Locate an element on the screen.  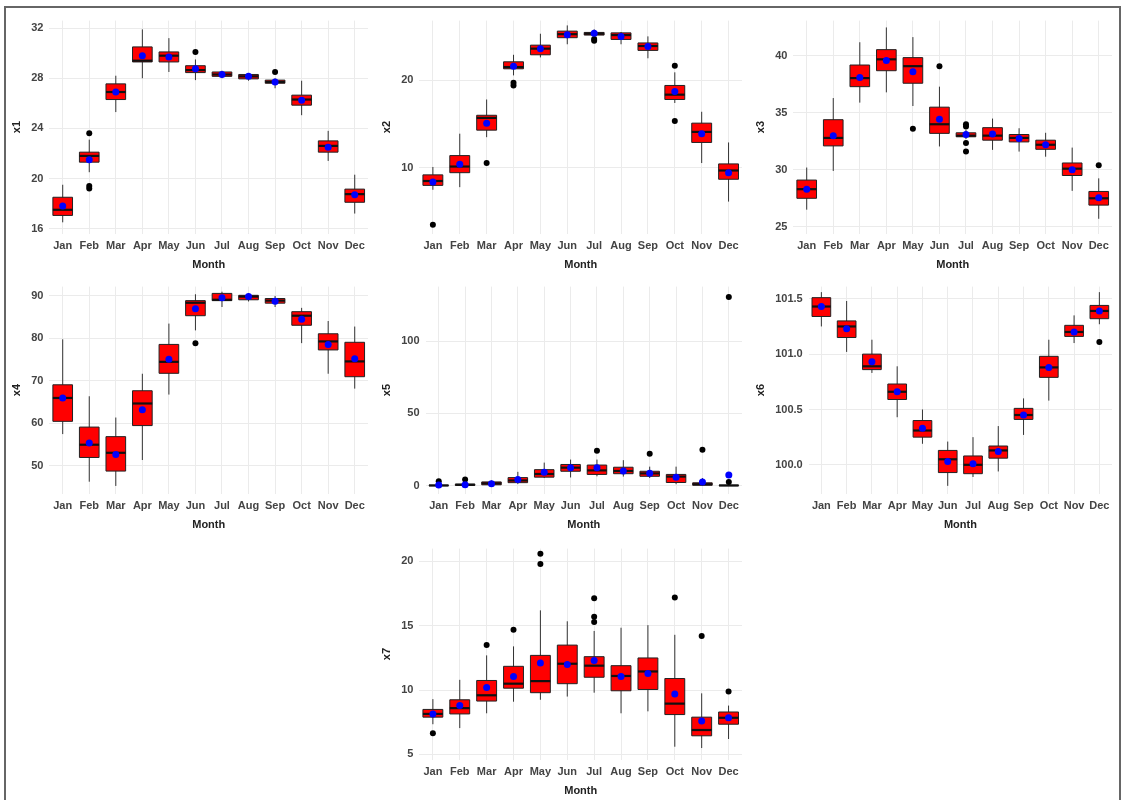
y-tick-label: 100 is located at coordinates (410, 340).